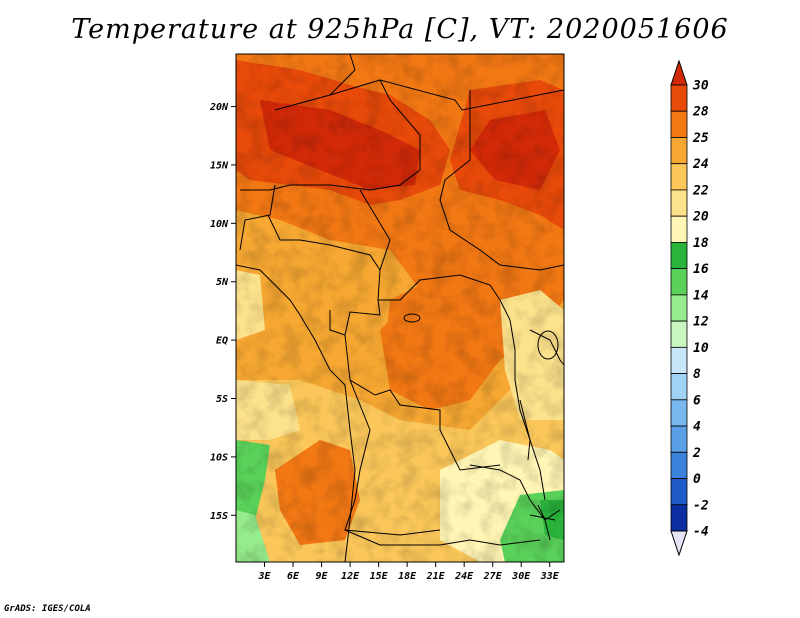 Image resolution: width=800 pixels, height=618 pixels. What do you see at coordinates (700, 112) in the screenshot?
I see `colorbar-label: 28` at bounding box center [700, 112].